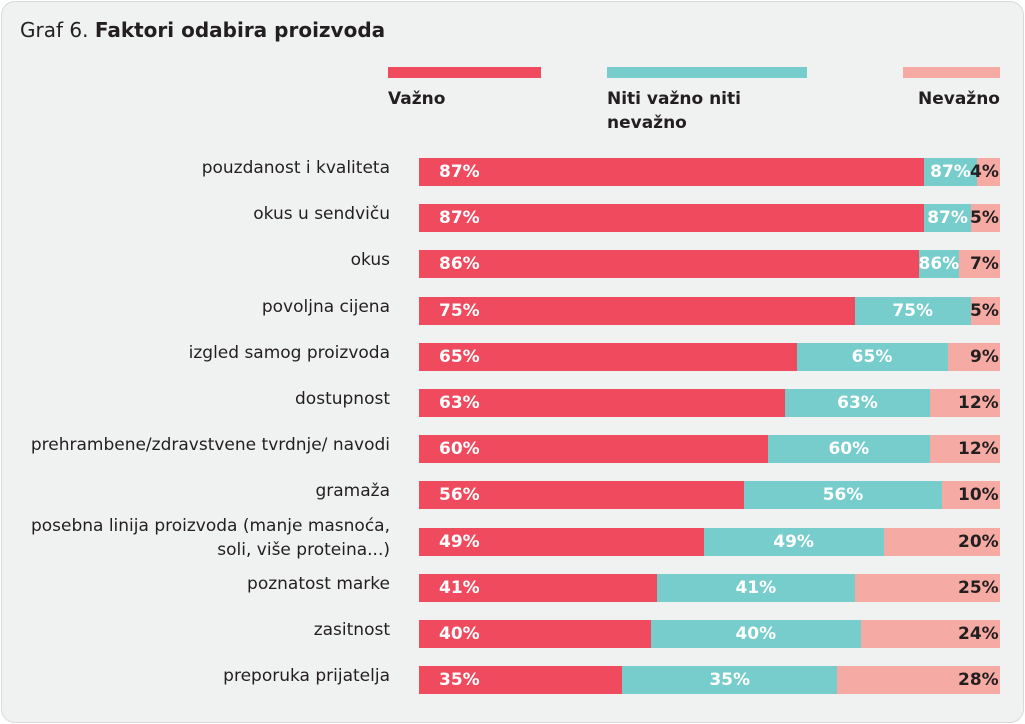 The width and height of the screenshot is (1025, 724). I want to click on value-label: 24%, so click(978, 634).